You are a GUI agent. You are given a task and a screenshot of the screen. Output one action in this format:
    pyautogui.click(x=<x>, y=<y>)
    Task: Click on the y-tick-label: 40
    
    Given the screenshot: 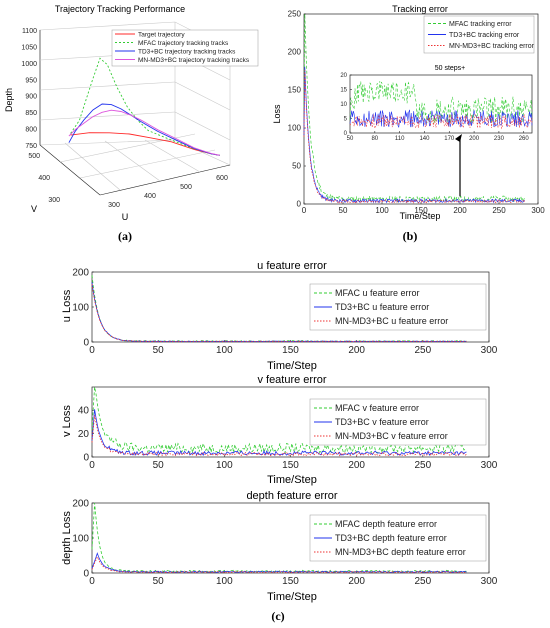 What is the action you would take?
    pyautogui.click(x=84, y=411)
    